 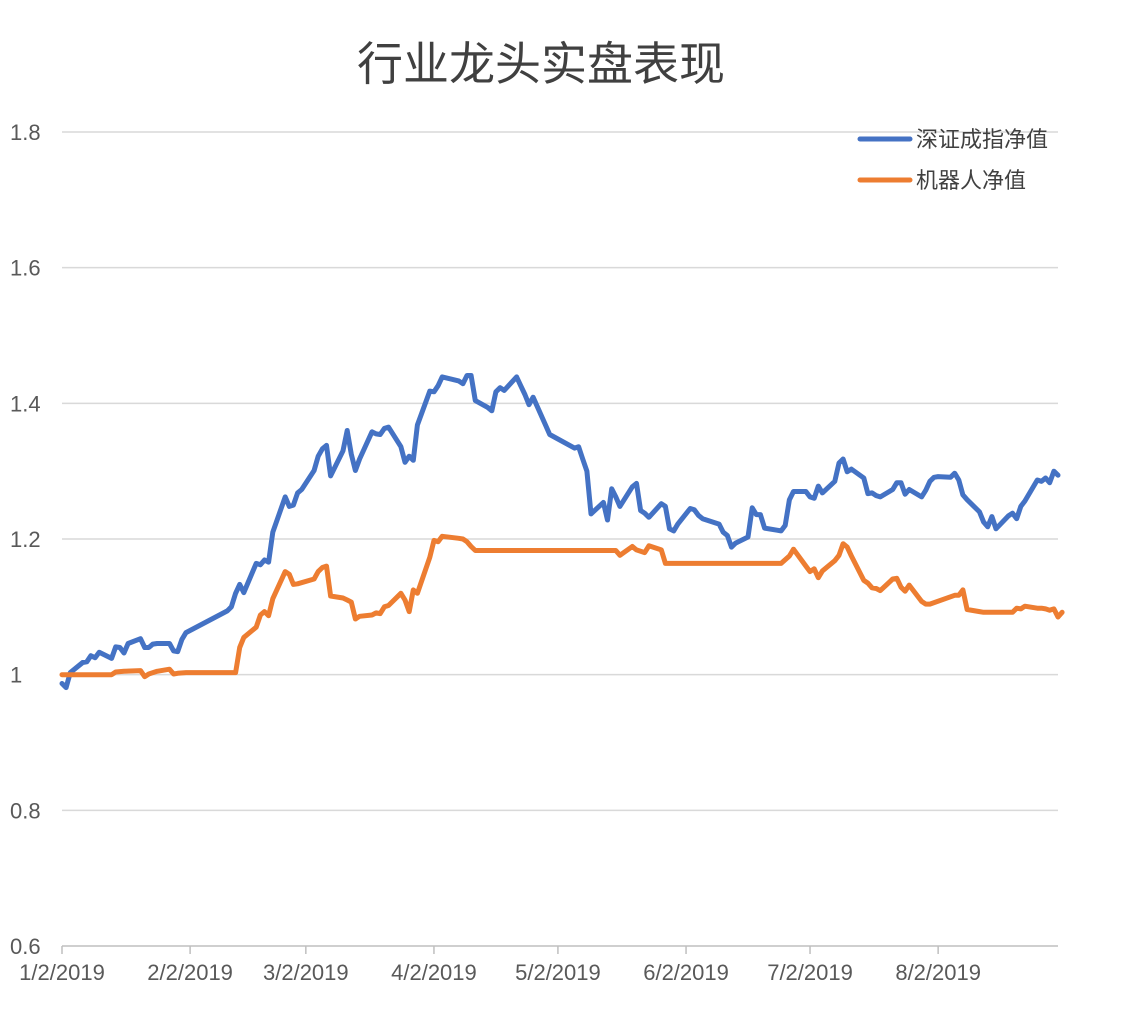 What do you see at coordinates (971, 181) in the screenshot?
I see `legend-label: 机器人净值` at bounding box center [971, 181].